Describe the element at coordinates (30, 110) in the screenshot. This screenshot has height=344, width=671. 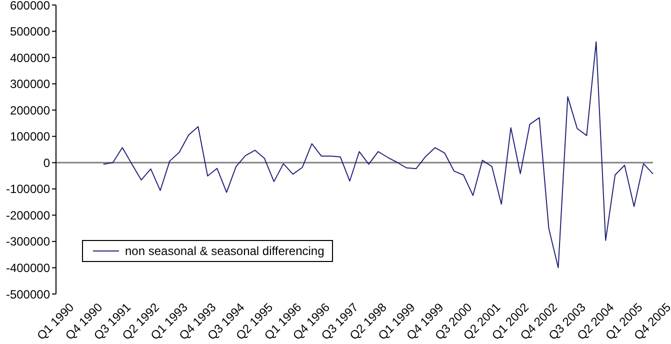
I see `y-tick-label: 200000` at that location.